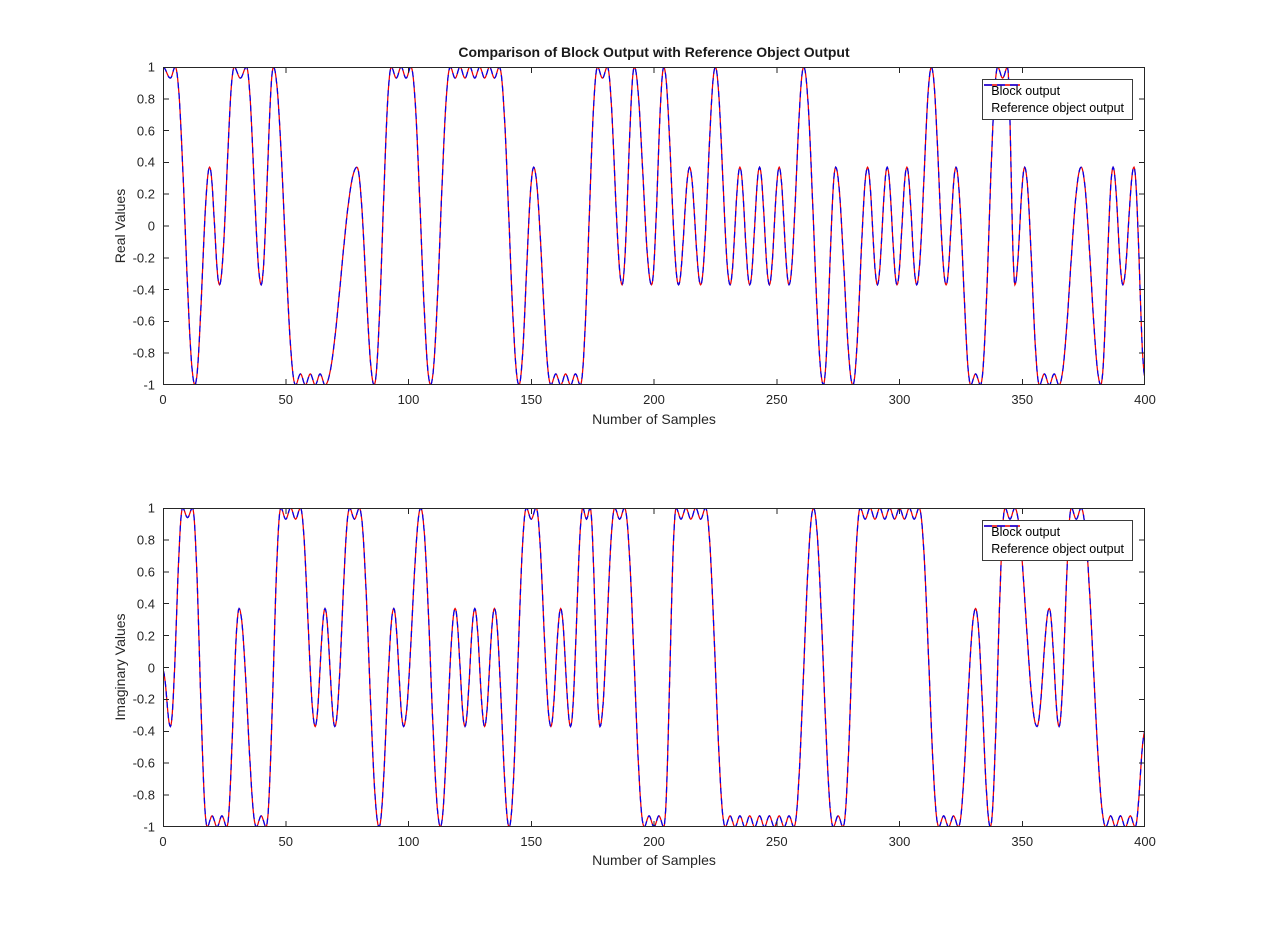  What do you see at coordinates (654, 860) in the screenshot?
I see `x-axis-label-bottom: Number of Samples` at bounding box center [654, 860].